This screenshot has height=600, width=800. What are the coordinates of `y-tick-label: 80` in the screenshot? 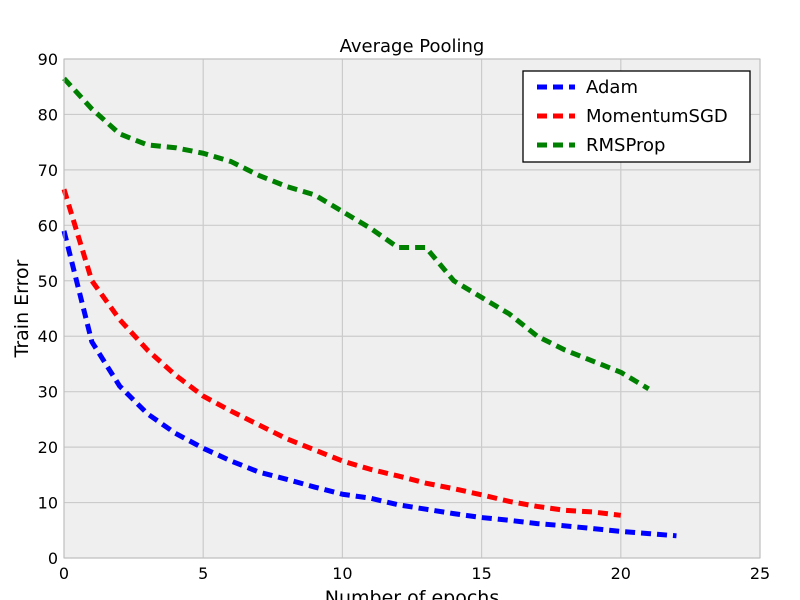 It's located at (48, 114).